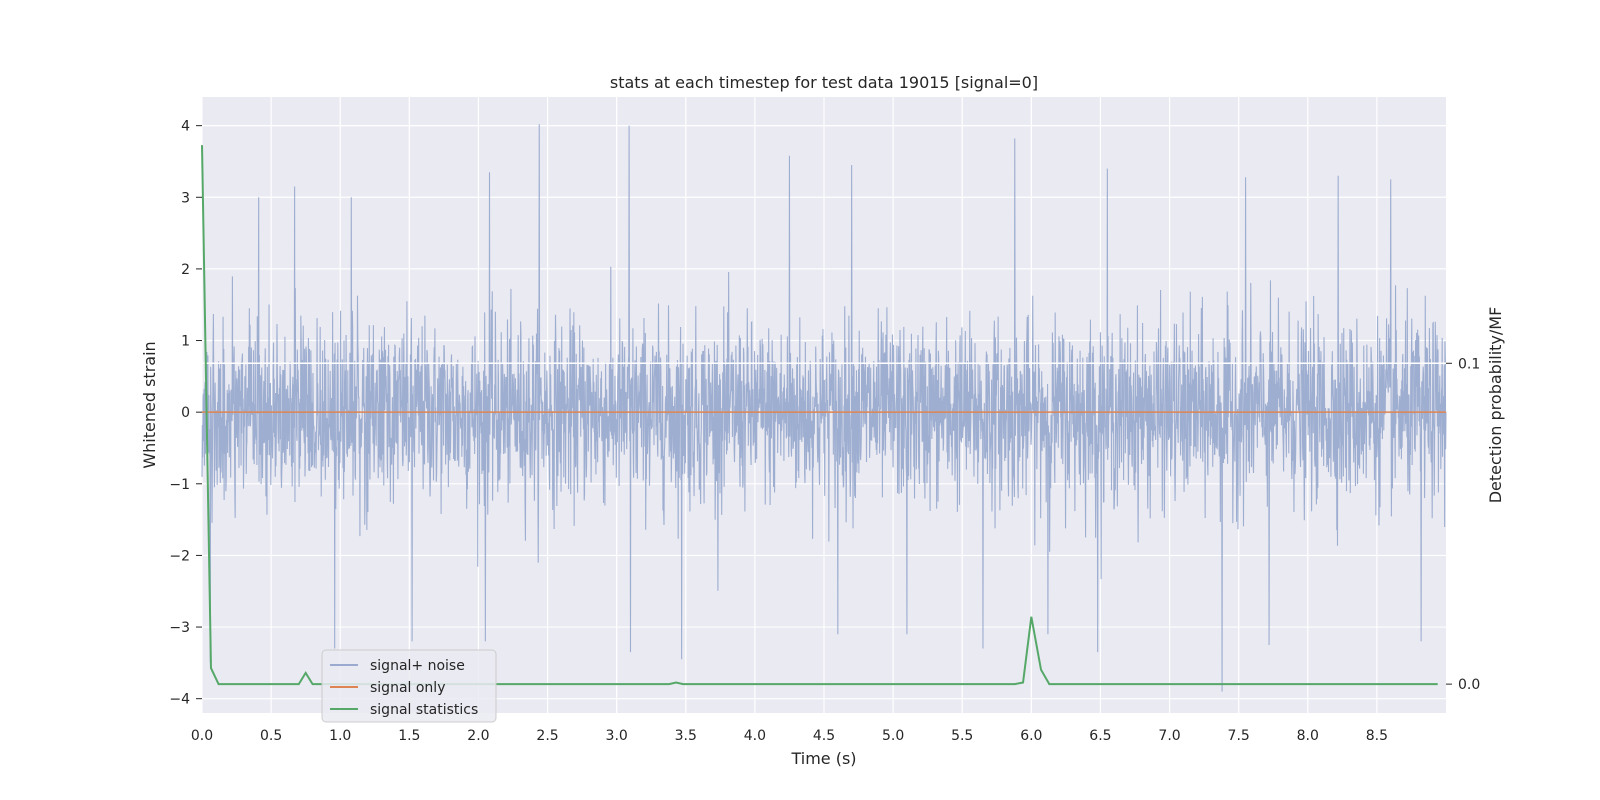 The width and height of the screenshot is (1600, 800). What do you see at coordinates (179, 628) in the screenshot?
I see `y-tick-label: −3` at bounding box center [179, 628].